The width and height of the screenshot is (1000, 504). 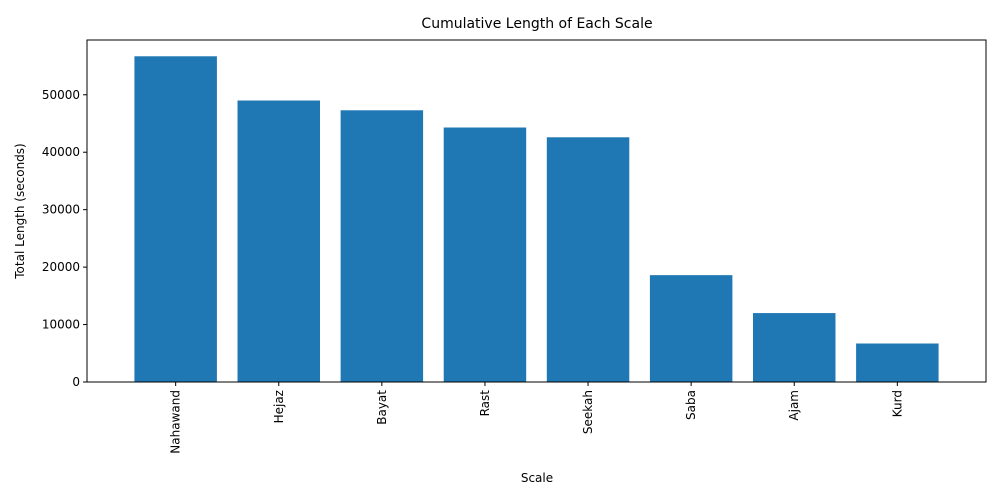 I want to click on y-tick-label: 20000, so click(x=61, y=267).